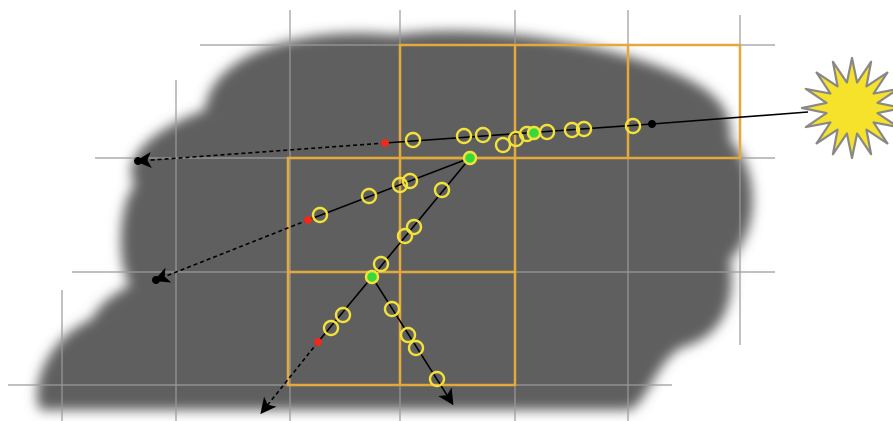 The width and height of the screenshot is (893, 421). What do you see at coordinates (346, 242) in the screenshot?
I see `termination-points` at bounding box center [346, 242].